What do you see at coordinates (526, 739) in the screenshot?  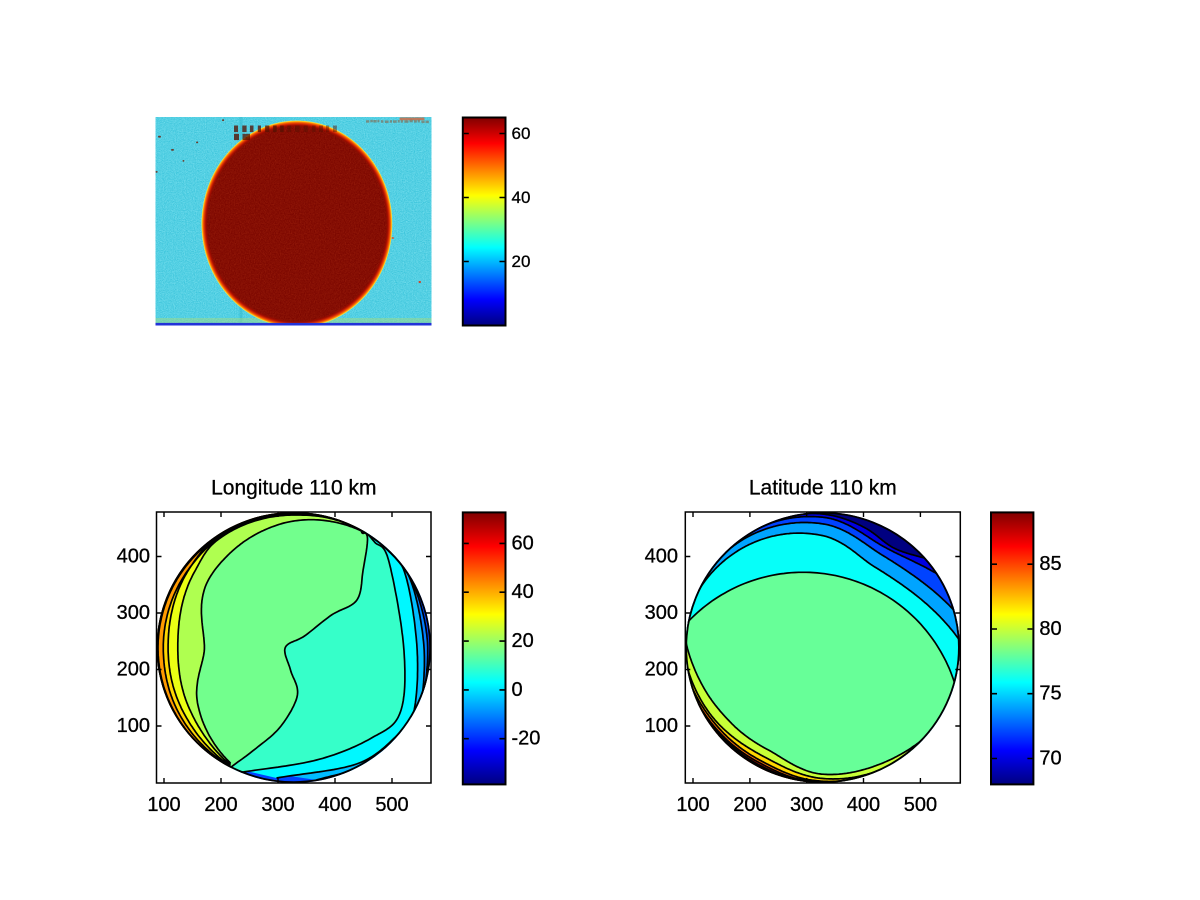 I see `svg-text: -20` at bounding box center [526, 739].